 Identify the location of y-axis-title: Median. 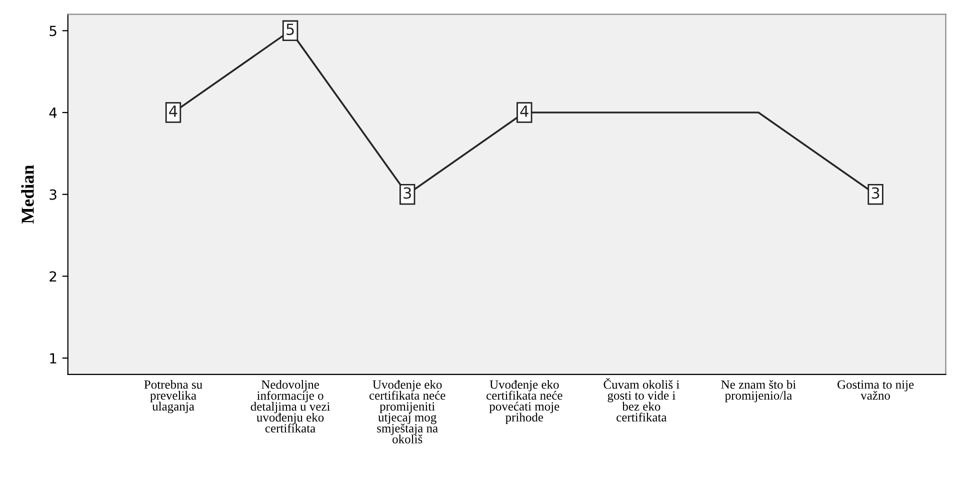
(27, 194).